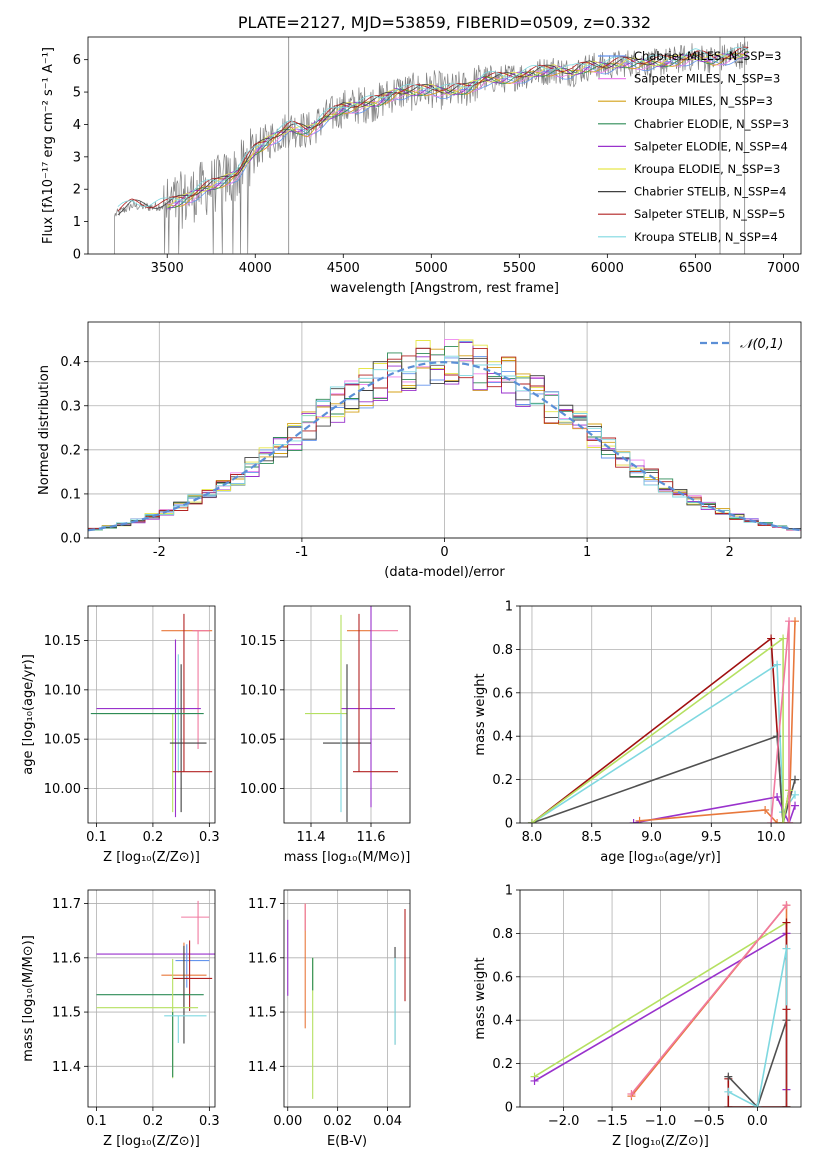 This screenshot has height=1170, width=819. Describe the element at coordinates (591, 837) in the screenshot. I see `x-tick-label: 8.5` at that location.